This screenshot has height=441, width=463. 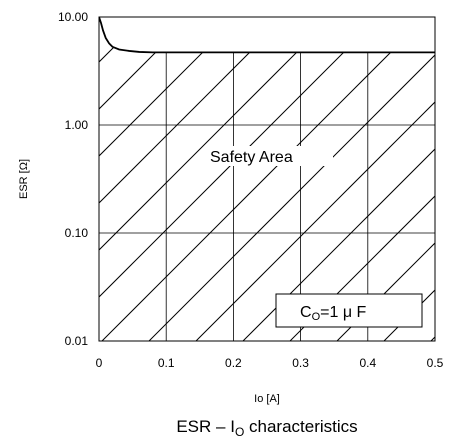 I want to click on safety-area-label: Safety Area, so click(x=251, y=157).